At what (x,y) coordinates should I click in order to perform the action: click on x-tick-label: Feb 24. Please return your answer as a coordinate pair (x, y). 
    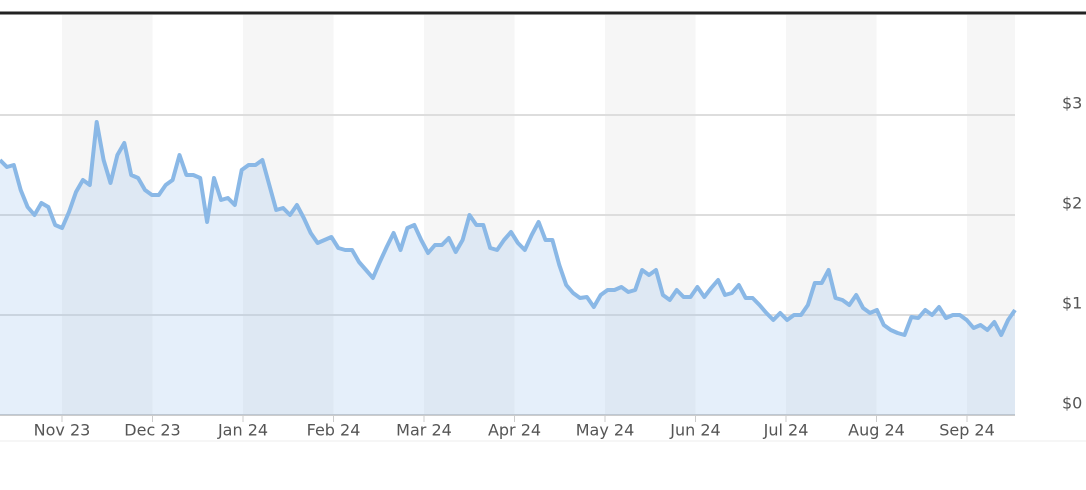
    Looking at the image, I should click on (334, 430).